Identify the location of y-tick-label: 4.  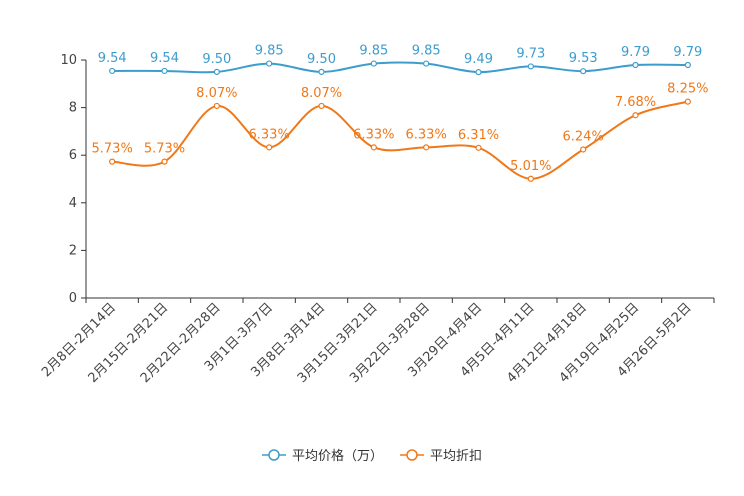
(73, 203).